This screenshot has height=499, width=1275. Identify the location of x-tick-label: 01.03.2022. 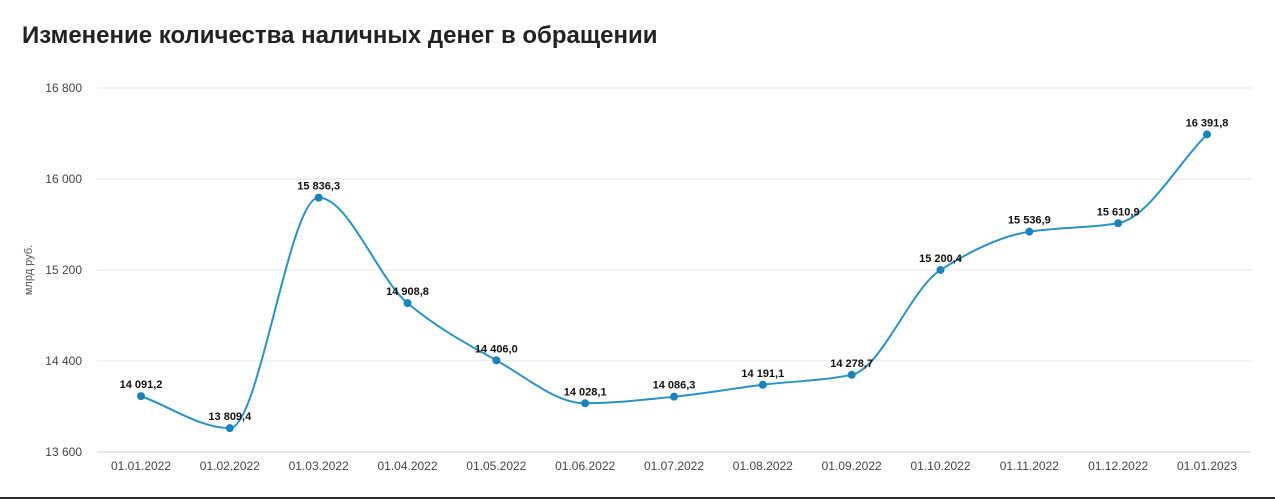
(319, 466).